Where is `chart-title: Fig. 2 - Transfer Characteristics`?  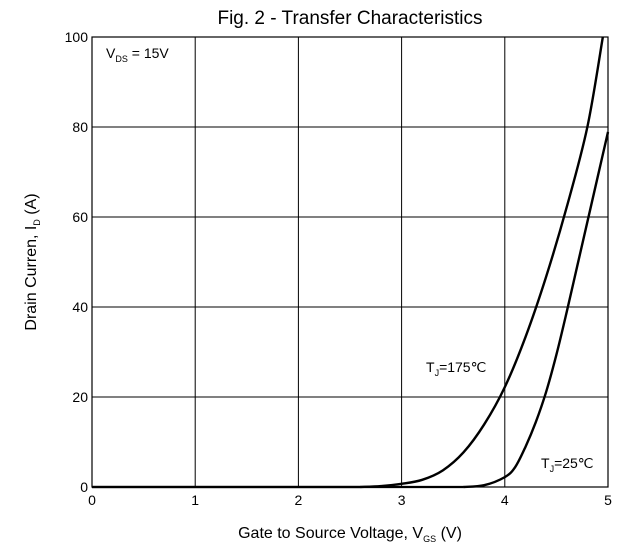
chart-title: Fig. 2 - Transfer Characteristics is located at coordinates (349, 18).